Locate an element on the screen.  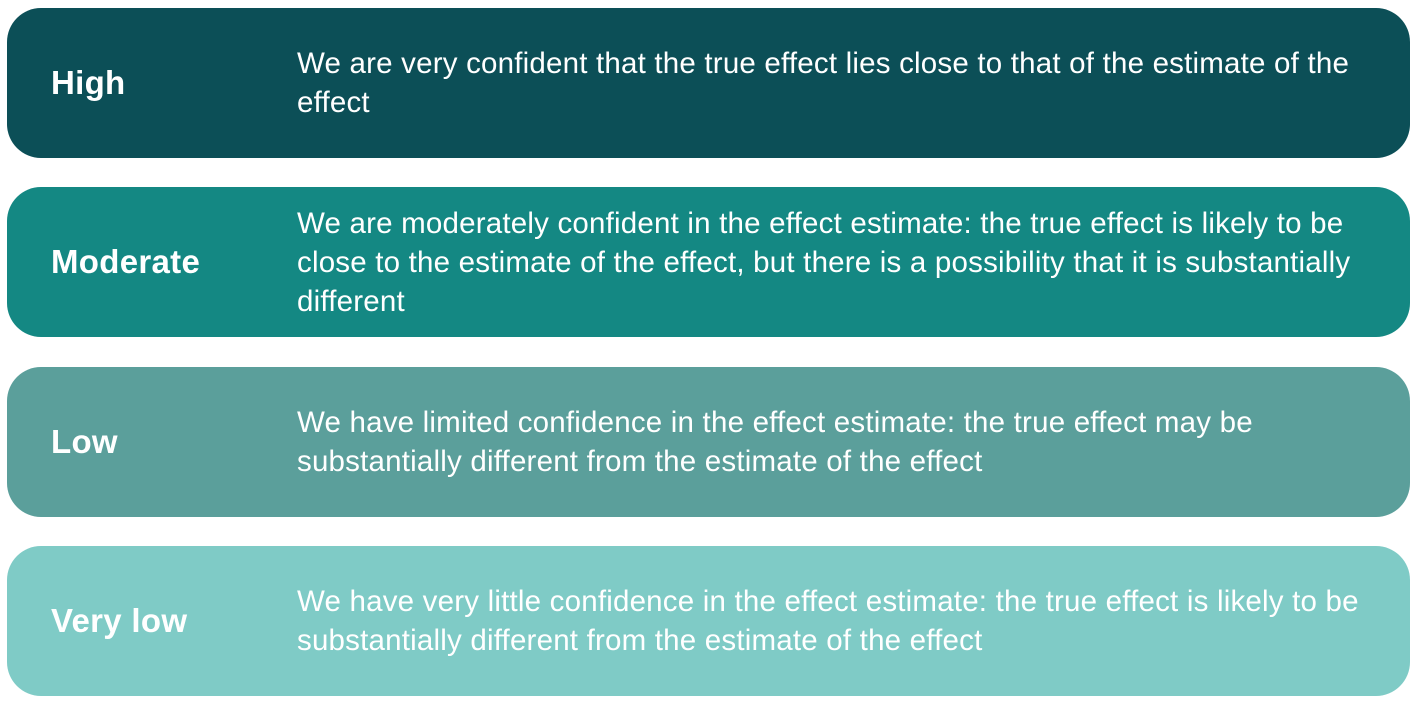
level-label-low: Low is located at coordinates (84, 441).